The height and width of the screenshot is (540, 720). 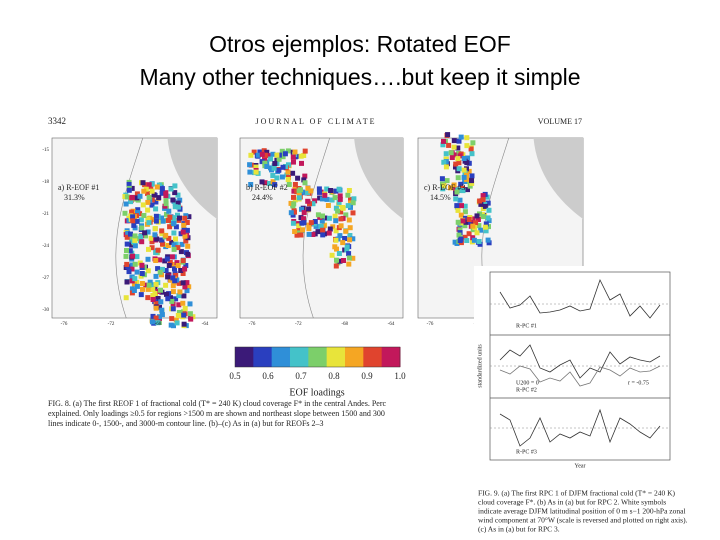 I want to click on panel-label: b) R-EOF #2, so click(x=267, y=187).